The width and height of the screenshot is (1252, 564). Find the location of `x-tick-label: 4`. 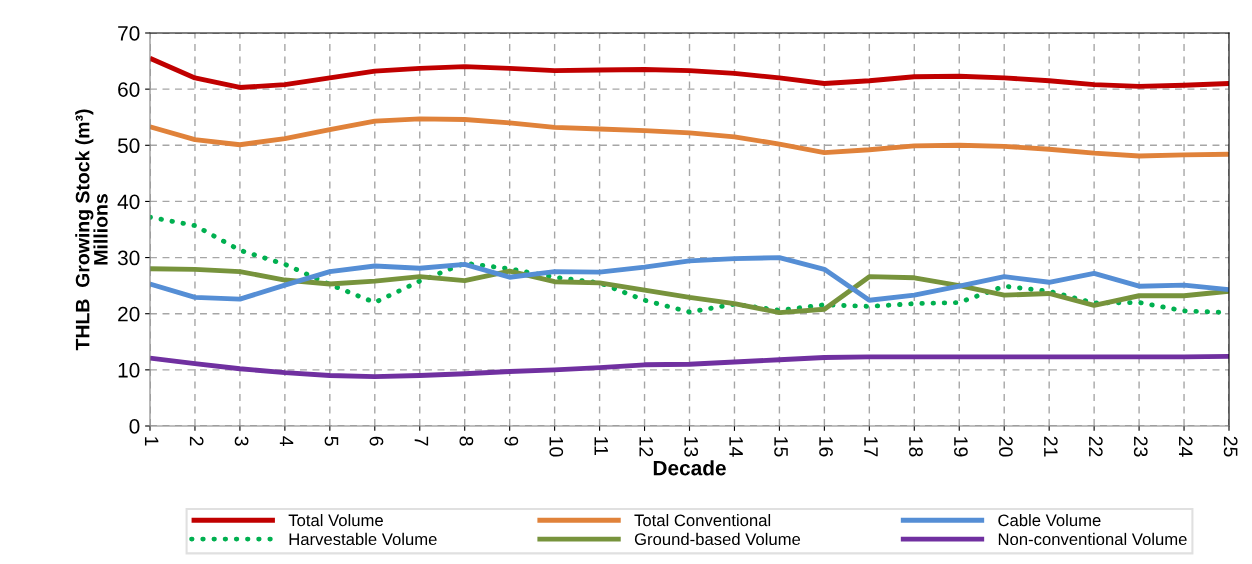

x-tick-label: 4 is located at coordinates (286, 441).